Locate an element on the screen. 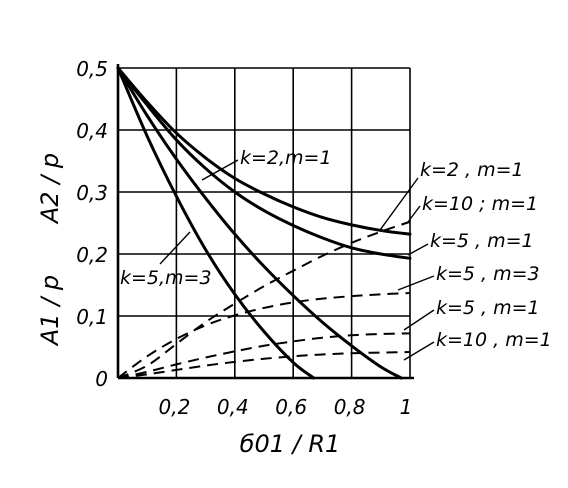  series-line-k-5-m-3-a2 is located at coordinates (264, 335).